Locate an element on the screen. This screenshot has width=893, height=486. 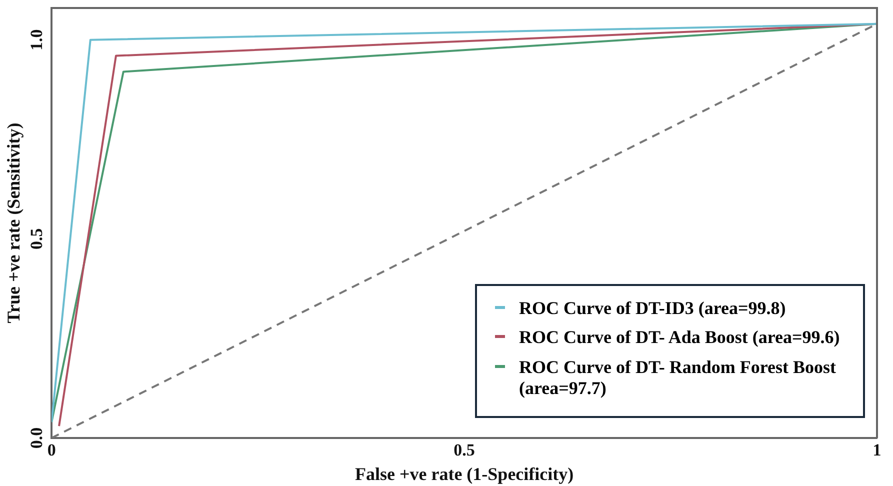
y-tick-label: 0.0 is located at coordinates (36, 438).